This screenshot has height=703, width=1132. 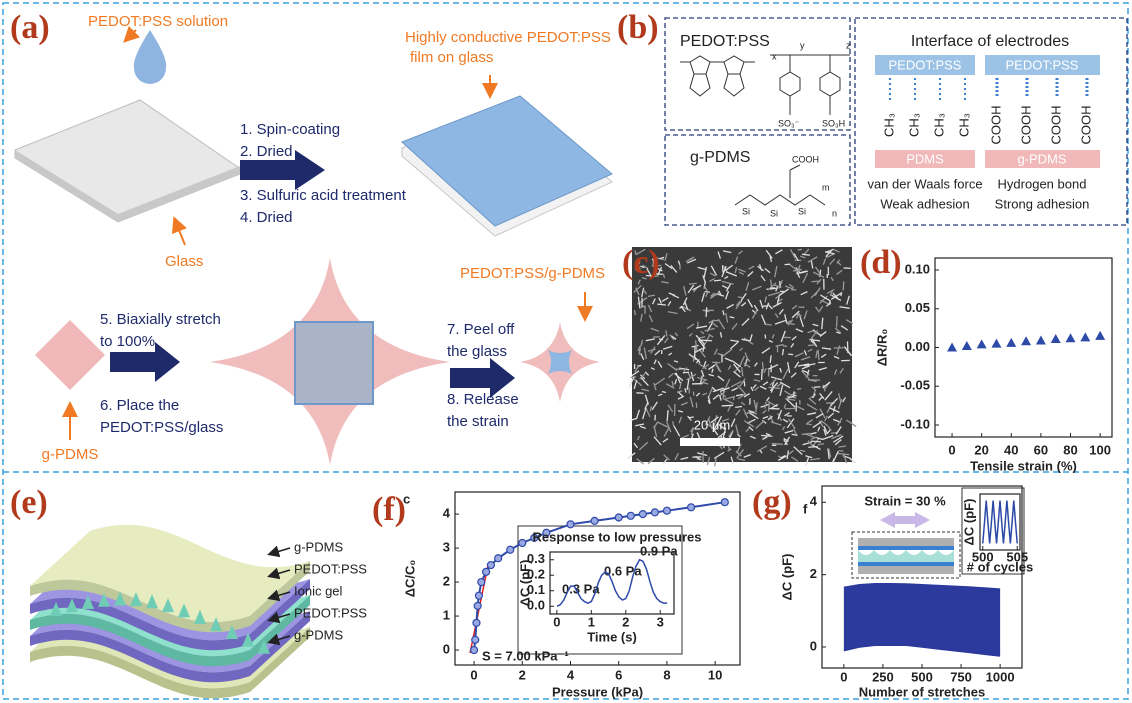 I want to click on x-tick-label: 4, so click(x=571, y=674).